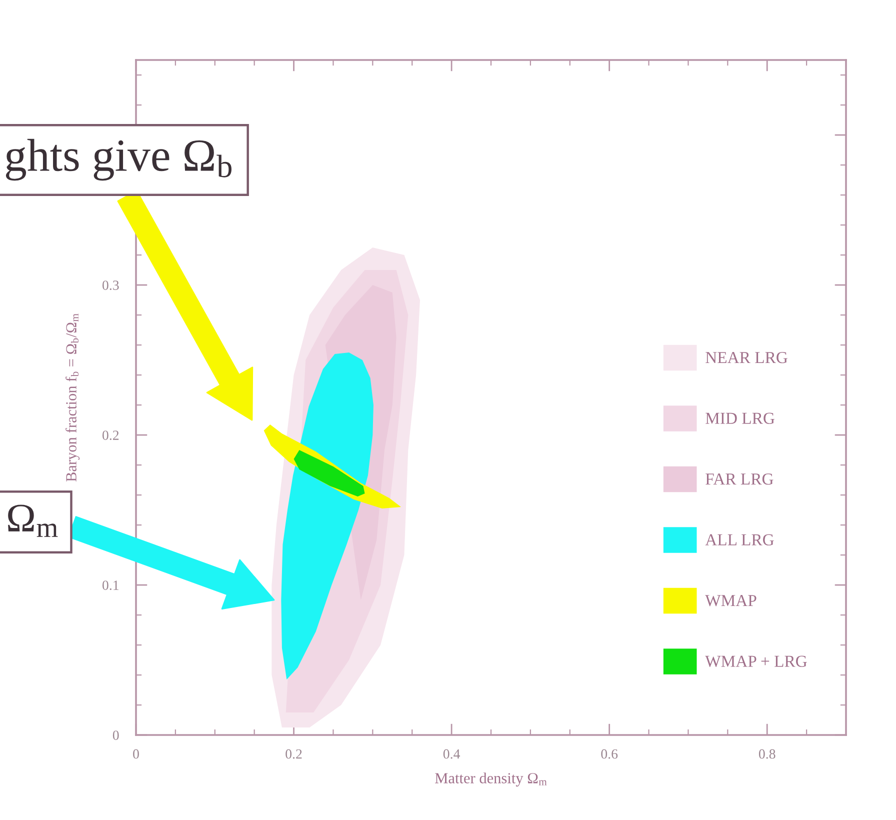  I want to click on x-tick-label: 0, so click(136, 754).